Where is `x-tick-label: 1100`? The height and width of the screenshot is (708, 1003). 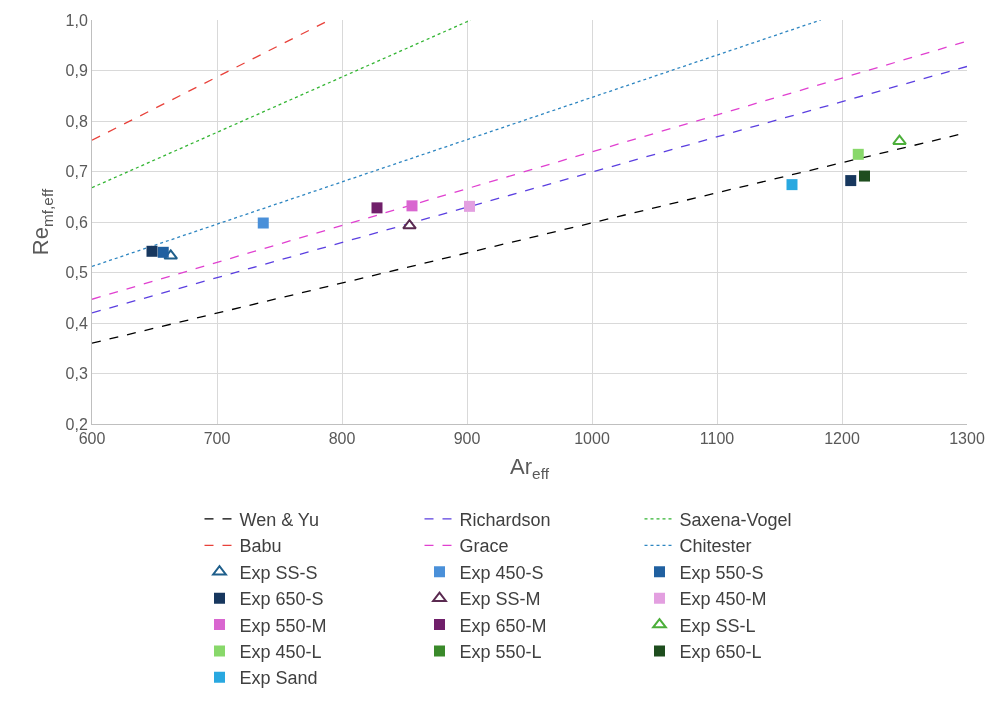 x-tick-label: 1100 is located at coordinates (717, 439).